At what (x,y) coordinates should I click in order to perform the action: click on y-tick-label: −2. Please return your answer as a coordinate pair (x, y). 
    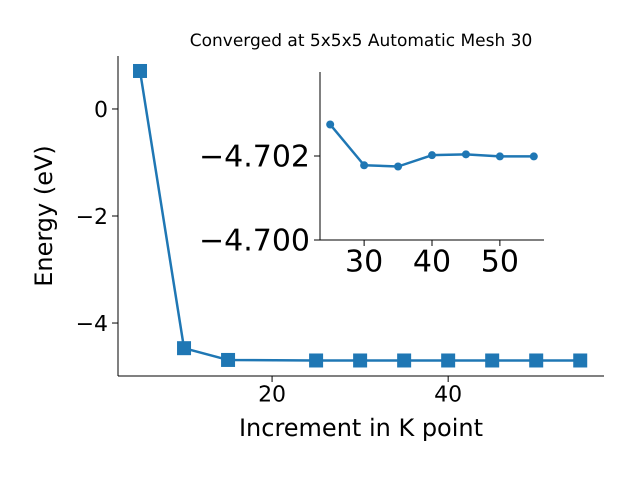
    Looking at the image, I should click on (92, 217).